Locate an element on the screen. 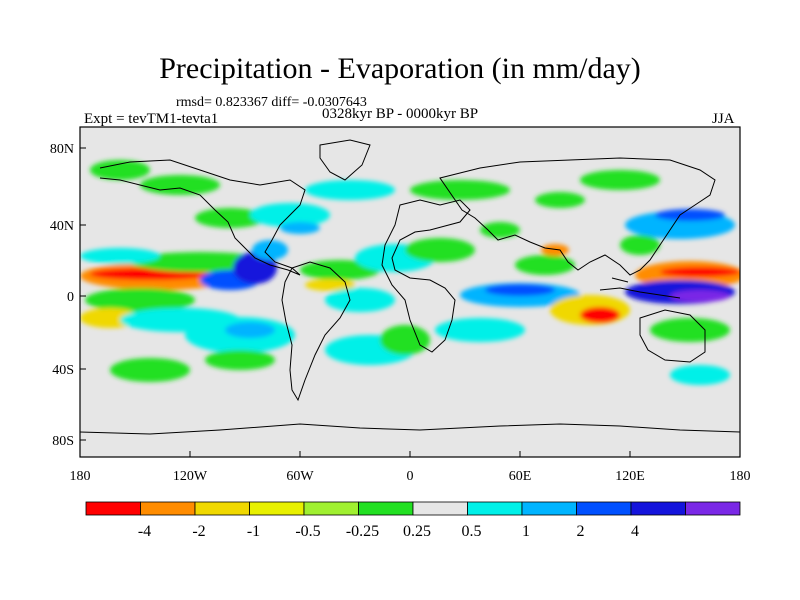 The height and width of the screenshot is (600, 800). coastline-asia is located at coordinates (577, 216).